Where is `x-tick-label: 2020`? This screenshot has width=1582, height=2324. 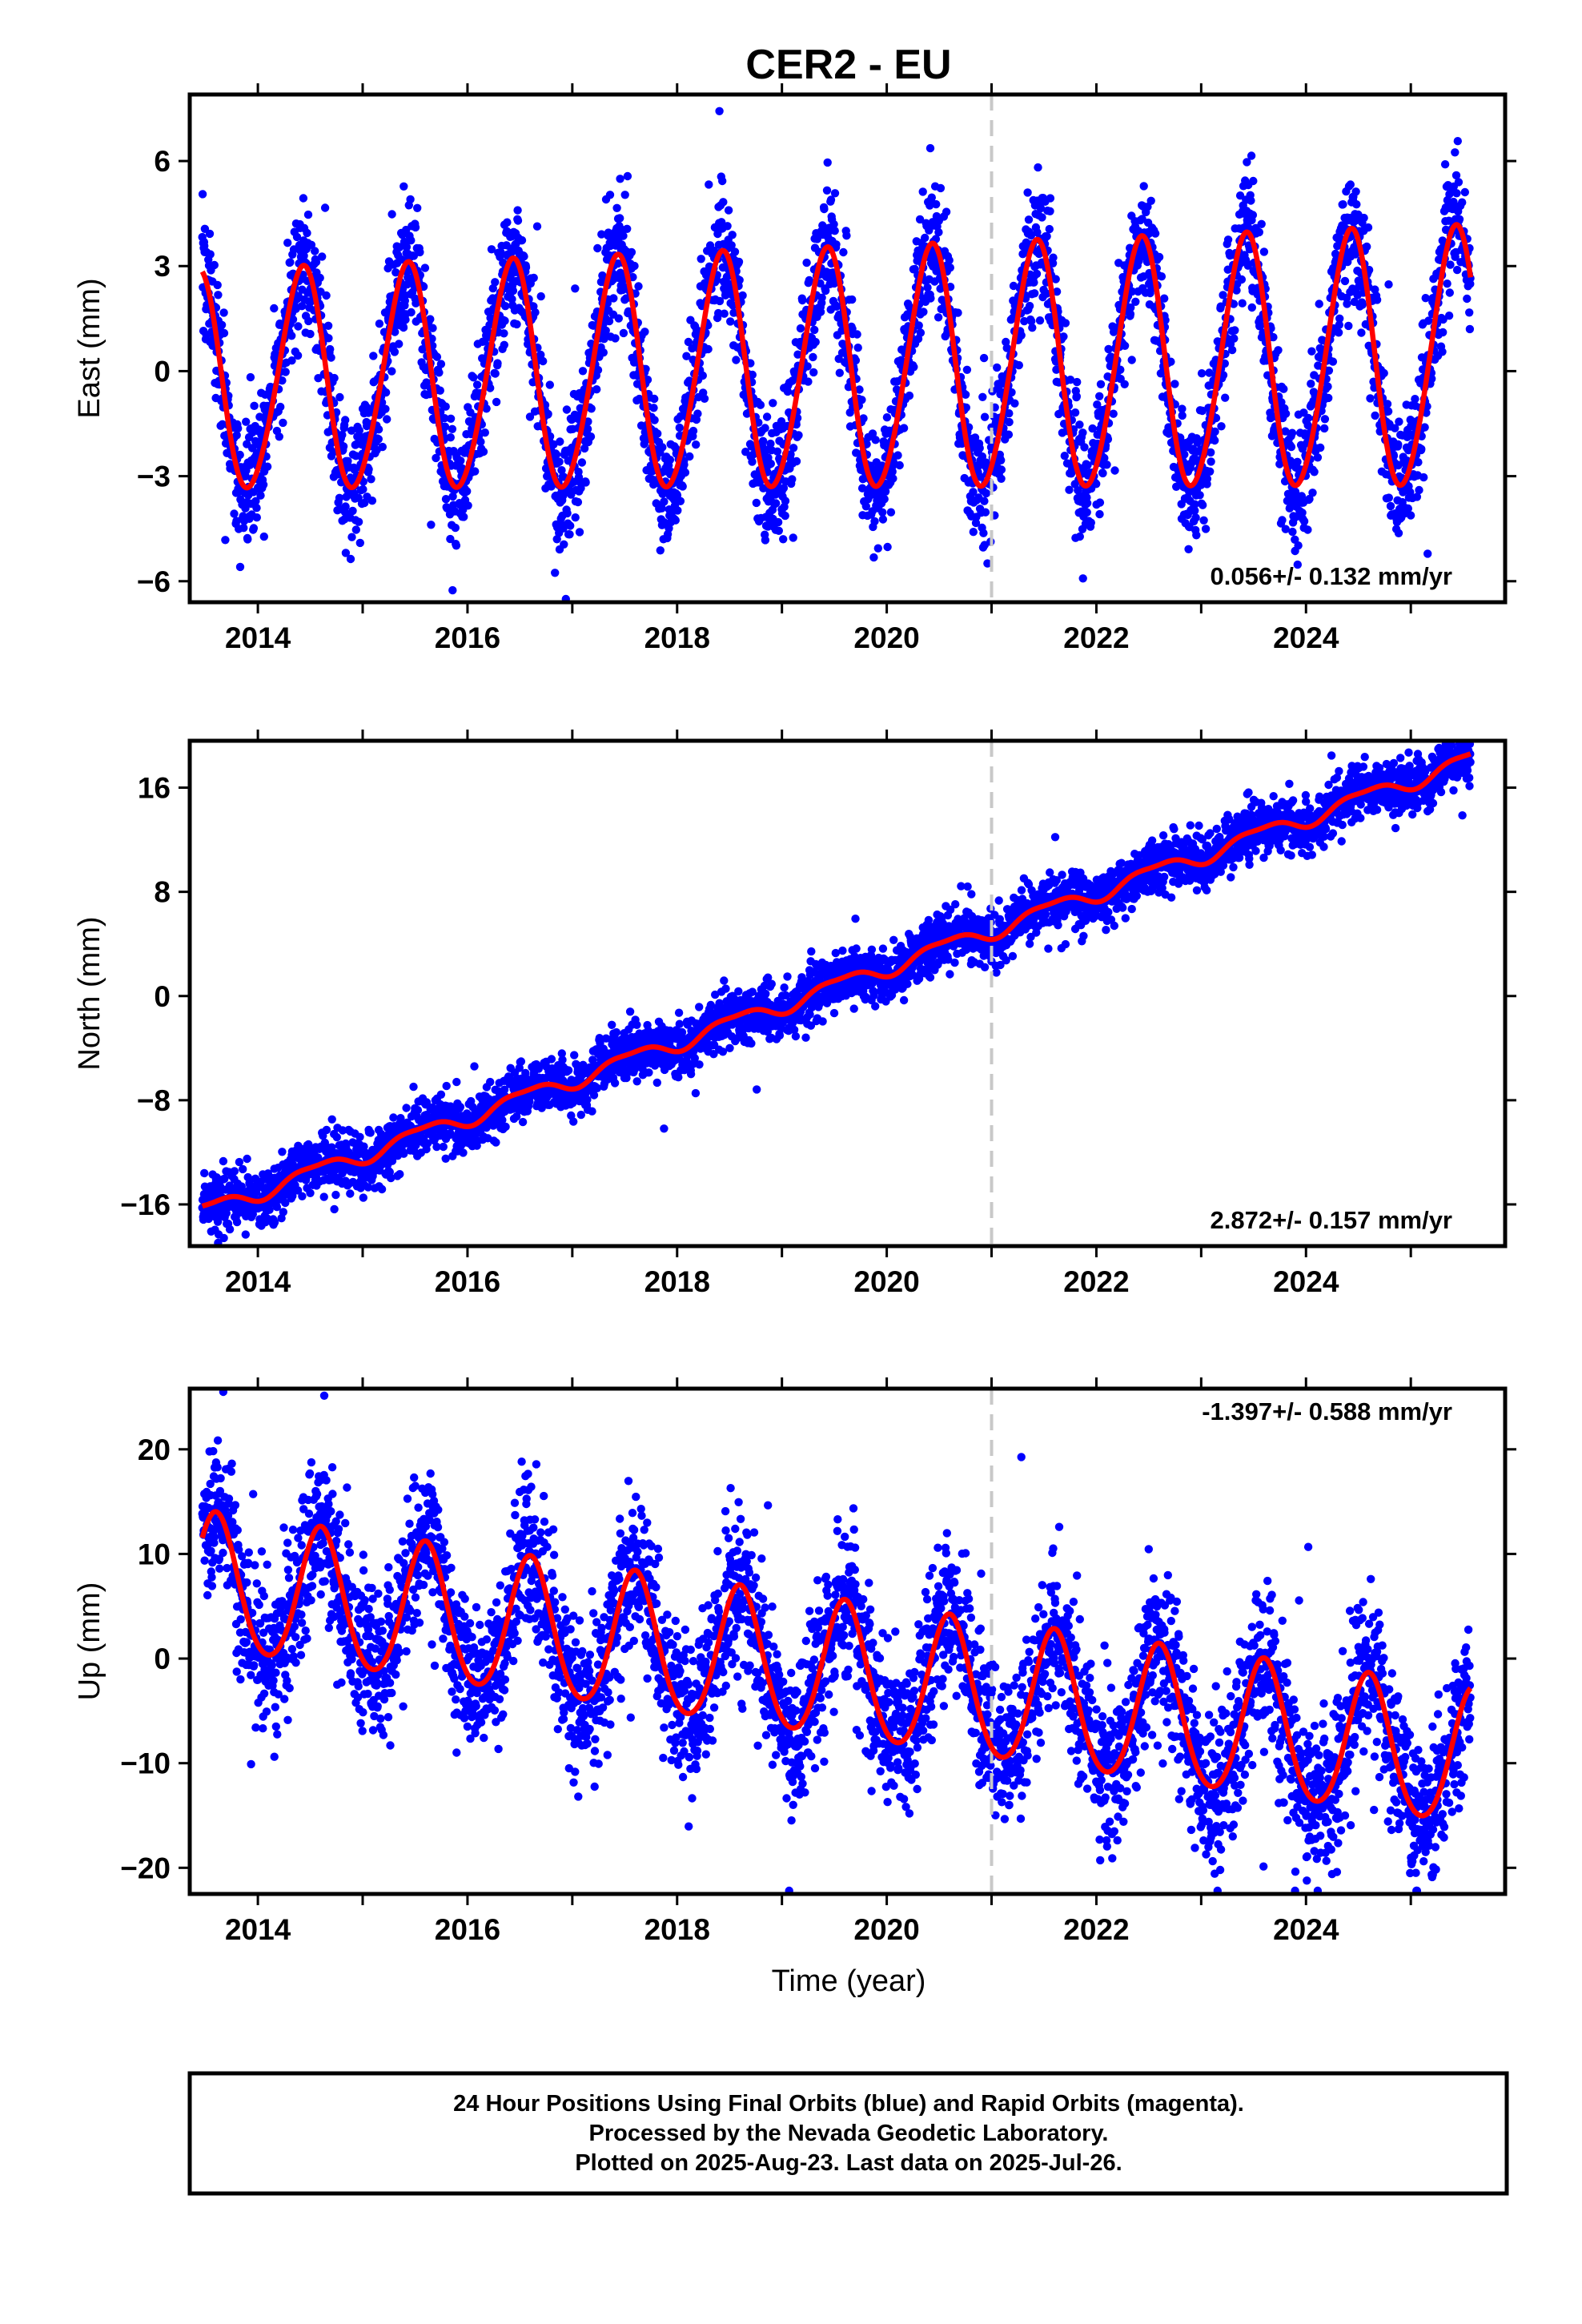
x-tick-label: 2020 is located at coordinates (886, 637).